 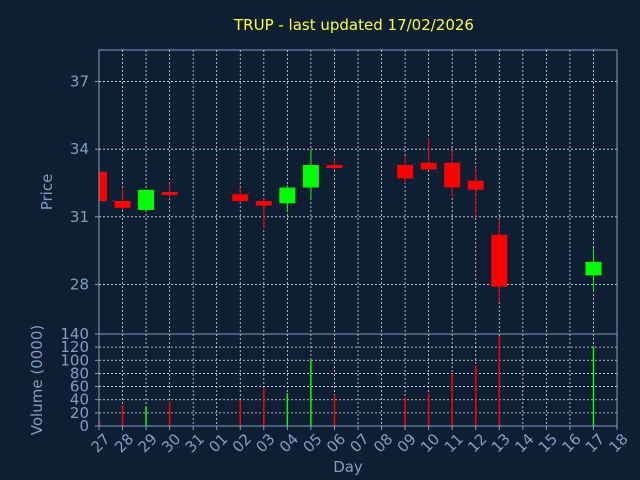 What do you see at coordinates (195, 443) in the screenshot?
I see `x-tick-label: 31` at bounding box center [195, 443].